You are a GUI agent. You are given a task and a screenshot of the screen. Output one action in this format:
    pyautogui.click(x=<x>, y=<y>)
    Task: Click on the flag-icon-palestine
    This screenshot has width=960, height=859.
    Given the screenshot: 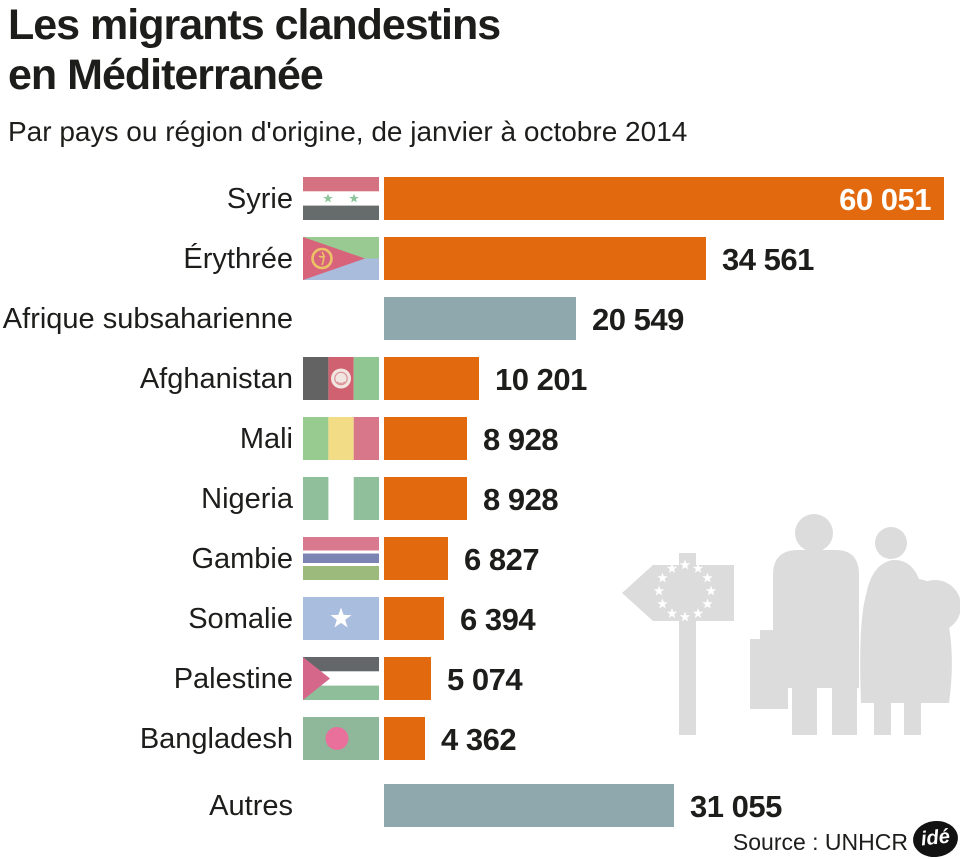 What is the action you would take?
    pyautogui.click(x=341, y=678)
    